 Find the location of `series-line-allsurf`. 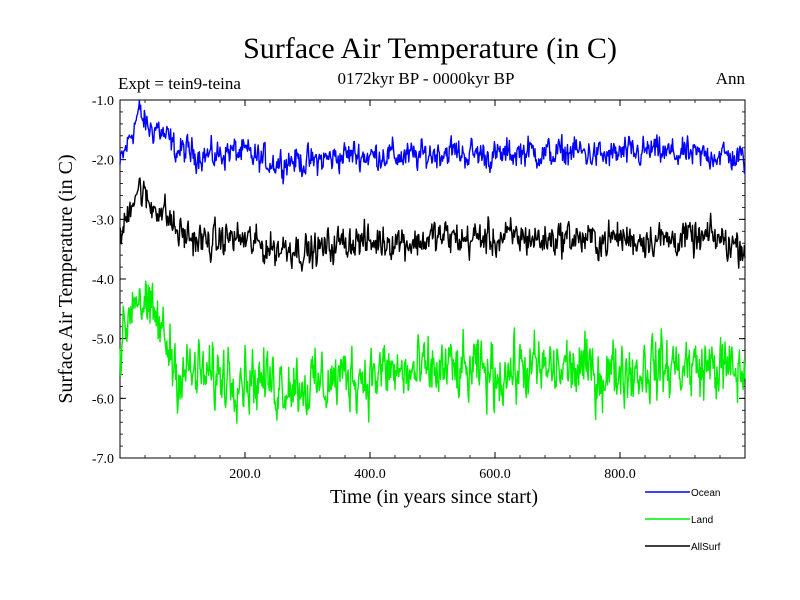

series-line-allsurf is located at coordinates (432, 224).